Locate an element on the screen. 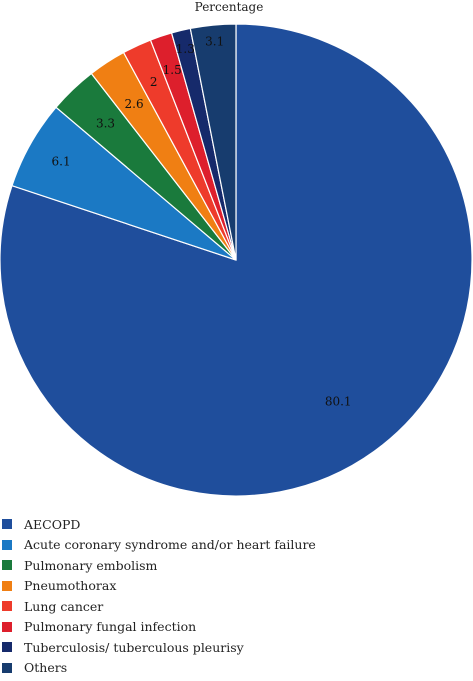  legend-label: Lung cancer is located at coordinates (64, 606).